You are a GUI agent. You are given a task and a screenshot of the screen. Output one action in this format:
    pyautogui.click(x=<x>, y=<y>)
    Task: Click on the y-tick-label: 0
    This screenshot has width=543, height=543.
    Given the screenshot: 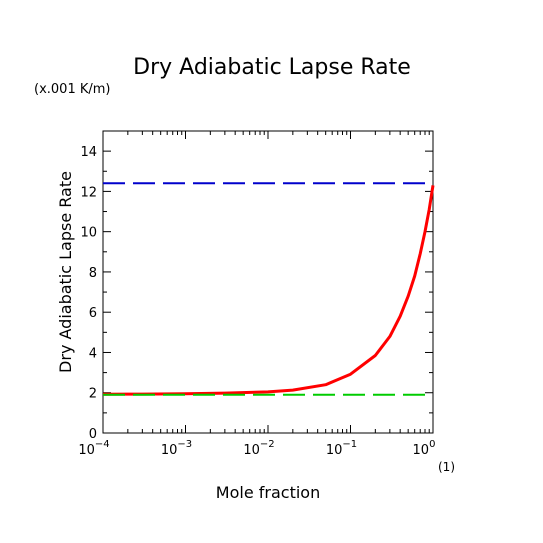 What is the action you would take?
    pyautogui.click(x=93, y=434)
    